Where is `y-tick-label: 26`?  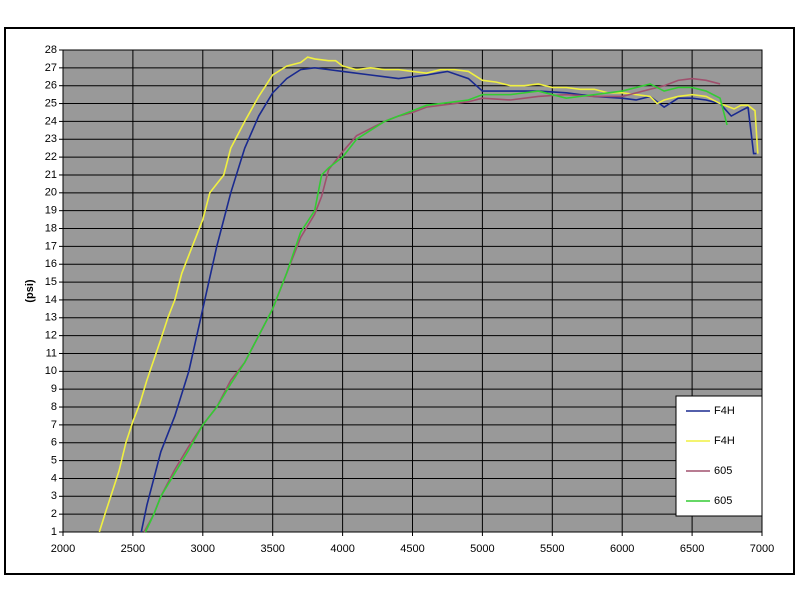
y-tick-label: 26 is located at coordinates (51, 86).